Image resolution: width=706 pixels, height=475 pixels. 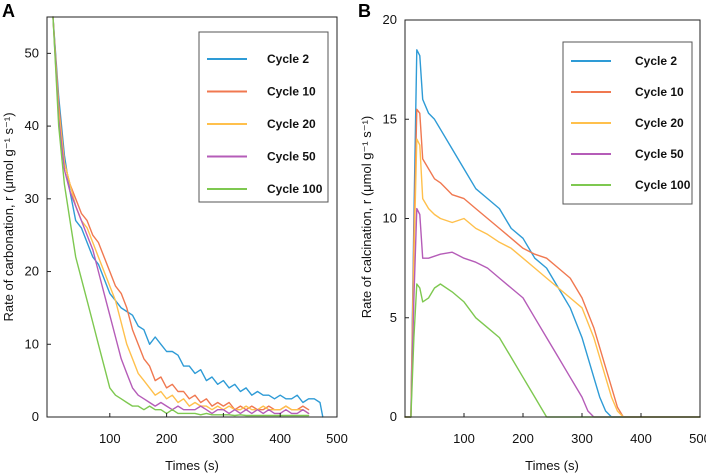 I want to click on panel-b-y-tick-label: 5, so click(x=393, y=317).